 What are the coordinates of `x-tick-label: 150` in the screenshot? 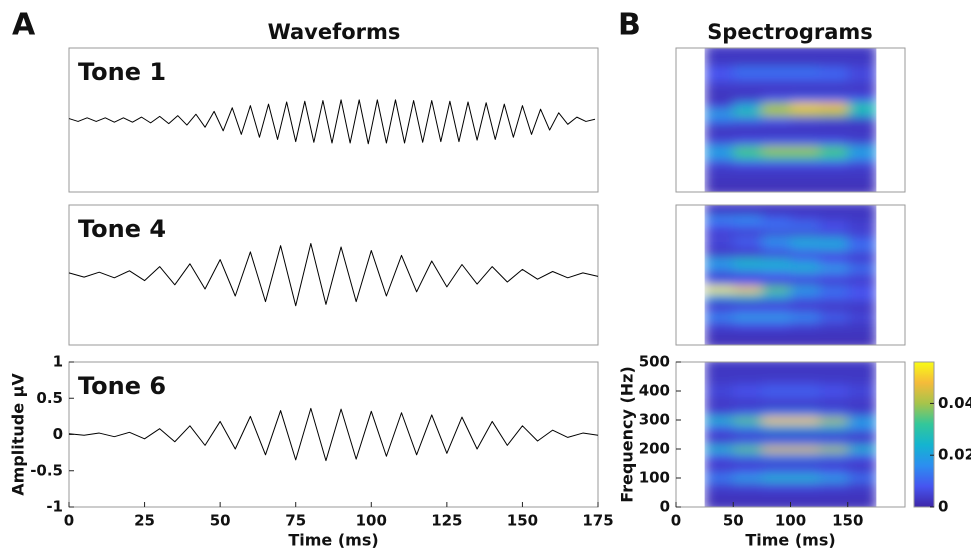 It's located at (847, 521).